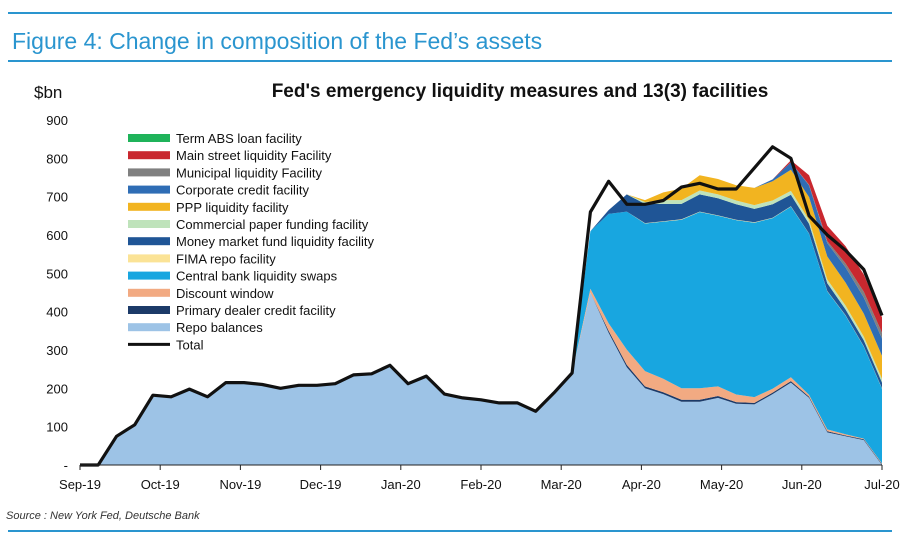 This screenshot has width=900, height=539. What do you see at coordinates (450, 531) in the screenshot?
I see `bottom-rule` at bounding box center [450, 531].